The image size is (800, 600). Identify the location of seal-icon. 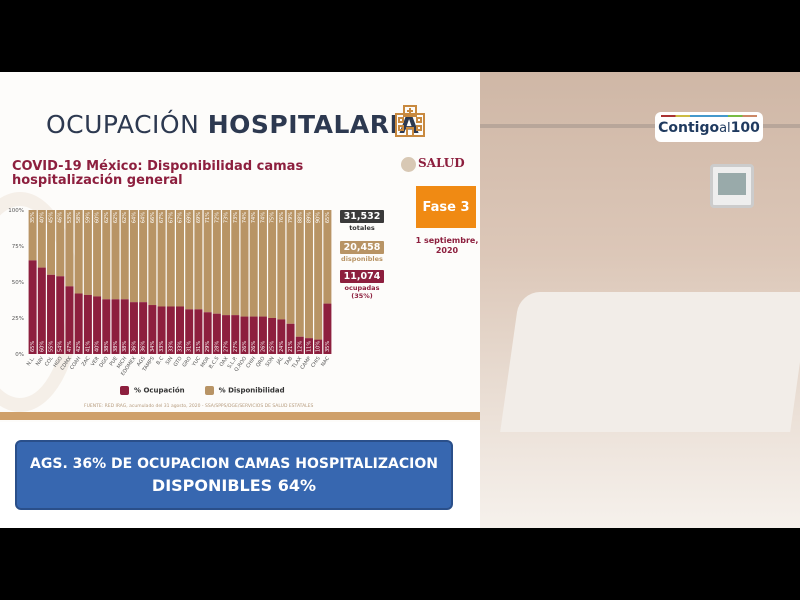
(408, 164).